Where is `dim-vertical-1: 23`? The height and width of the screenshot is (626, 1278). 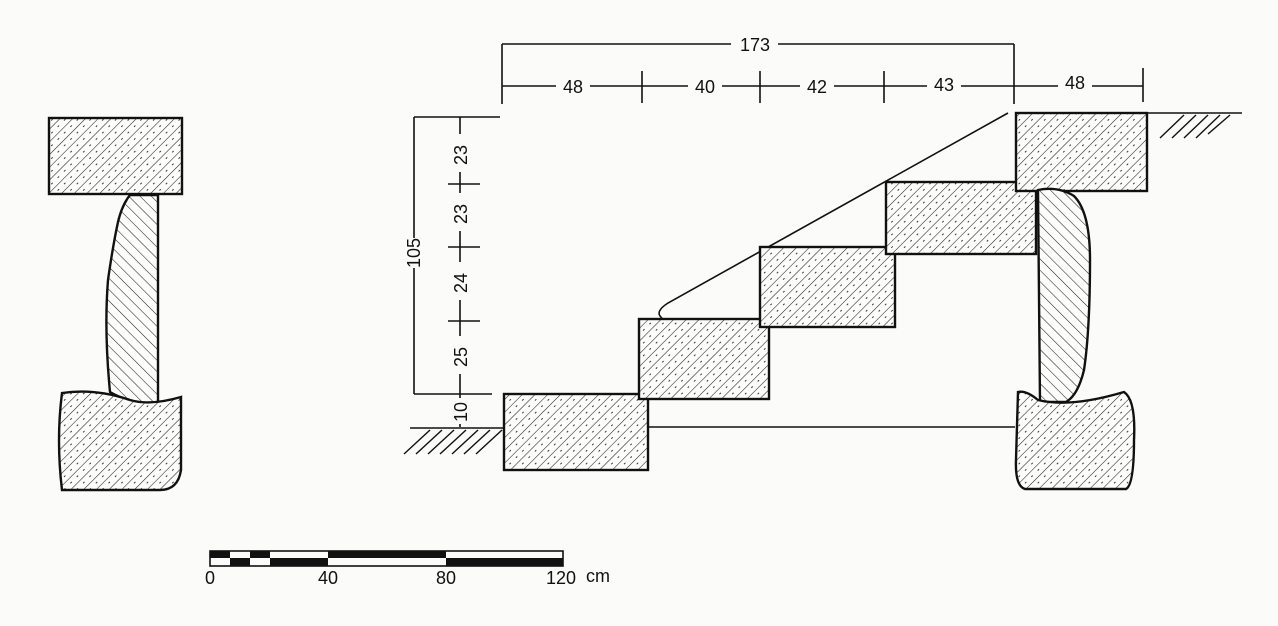 dim-vertical-1: 23 is located at coordinates (461, 155).